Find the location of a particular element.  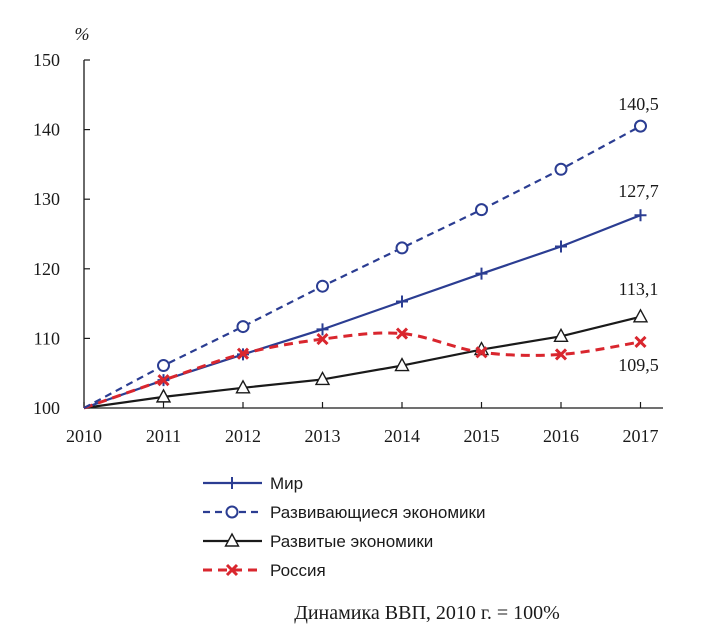

annotation-113-1: 113,1 is located at coordinates (639, 289).